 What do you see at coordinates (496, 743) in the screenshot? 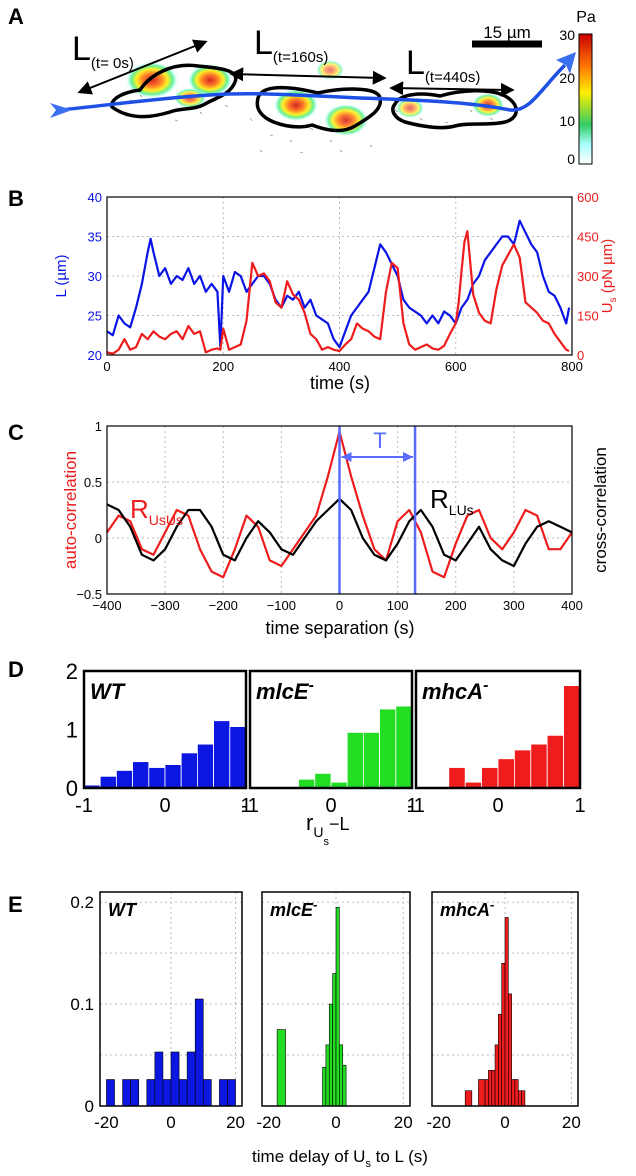
I see `subplot-2: mhcA- -1 0 1` at bounding box center [496, 743].